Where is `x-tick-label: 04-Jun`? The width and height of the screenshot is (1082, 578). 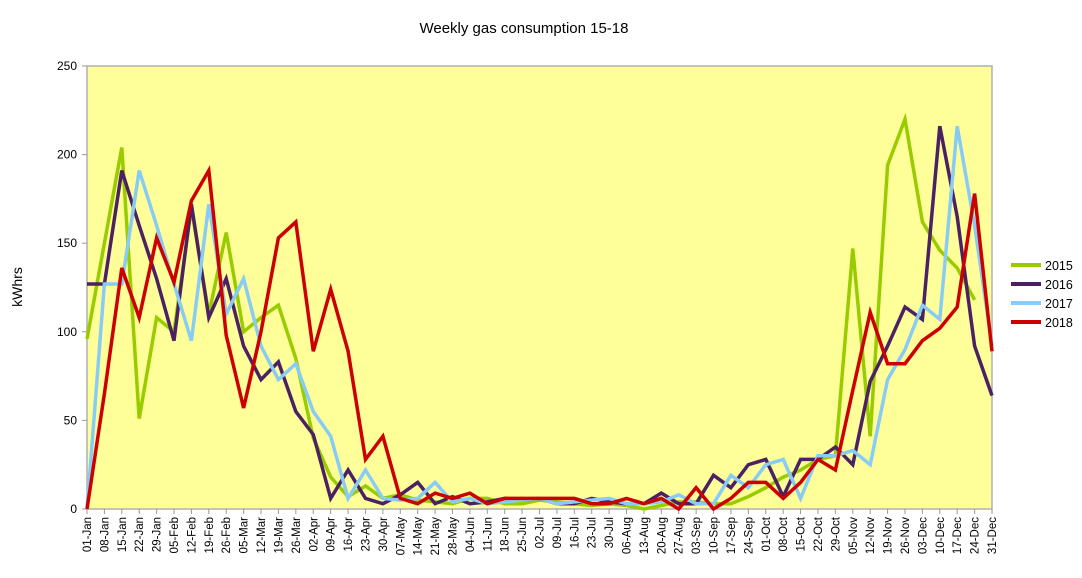
x-tick-label: 04-Jun is located at coordinates (471, 534).